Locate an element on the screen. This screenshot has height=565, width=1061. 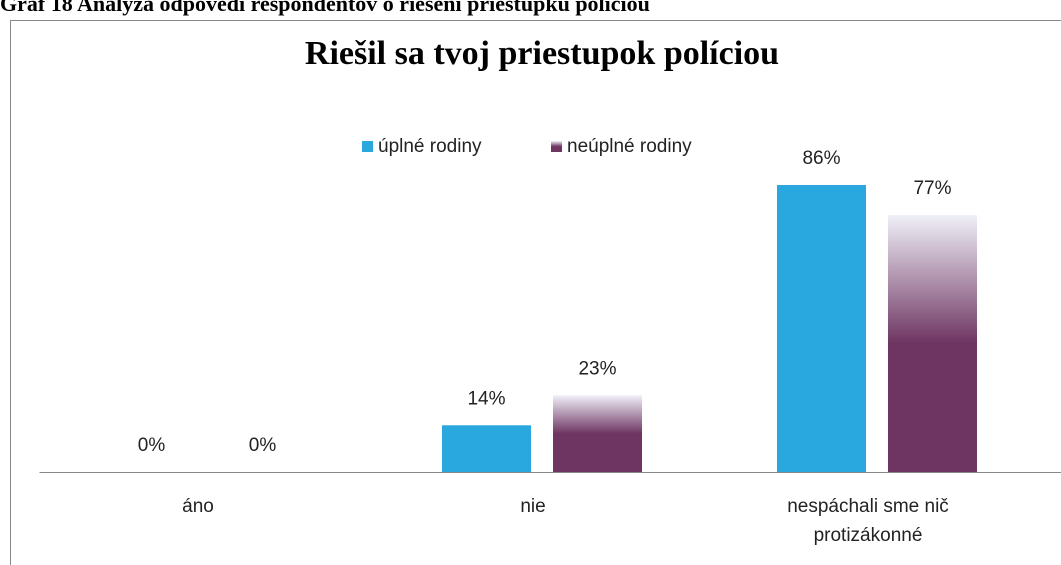
data-label: 86% is located at coordinates (821, 158).